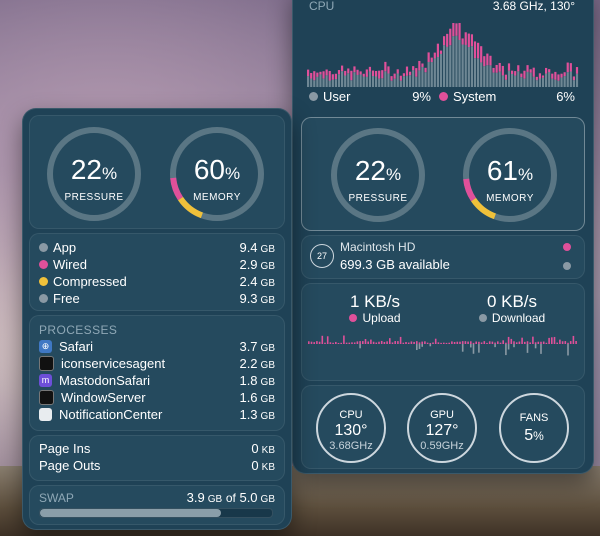 The image size is (600, 536). Describe the element at coordinates (209, 169) in the screenshot. I see `memory-value: 60` at that location.